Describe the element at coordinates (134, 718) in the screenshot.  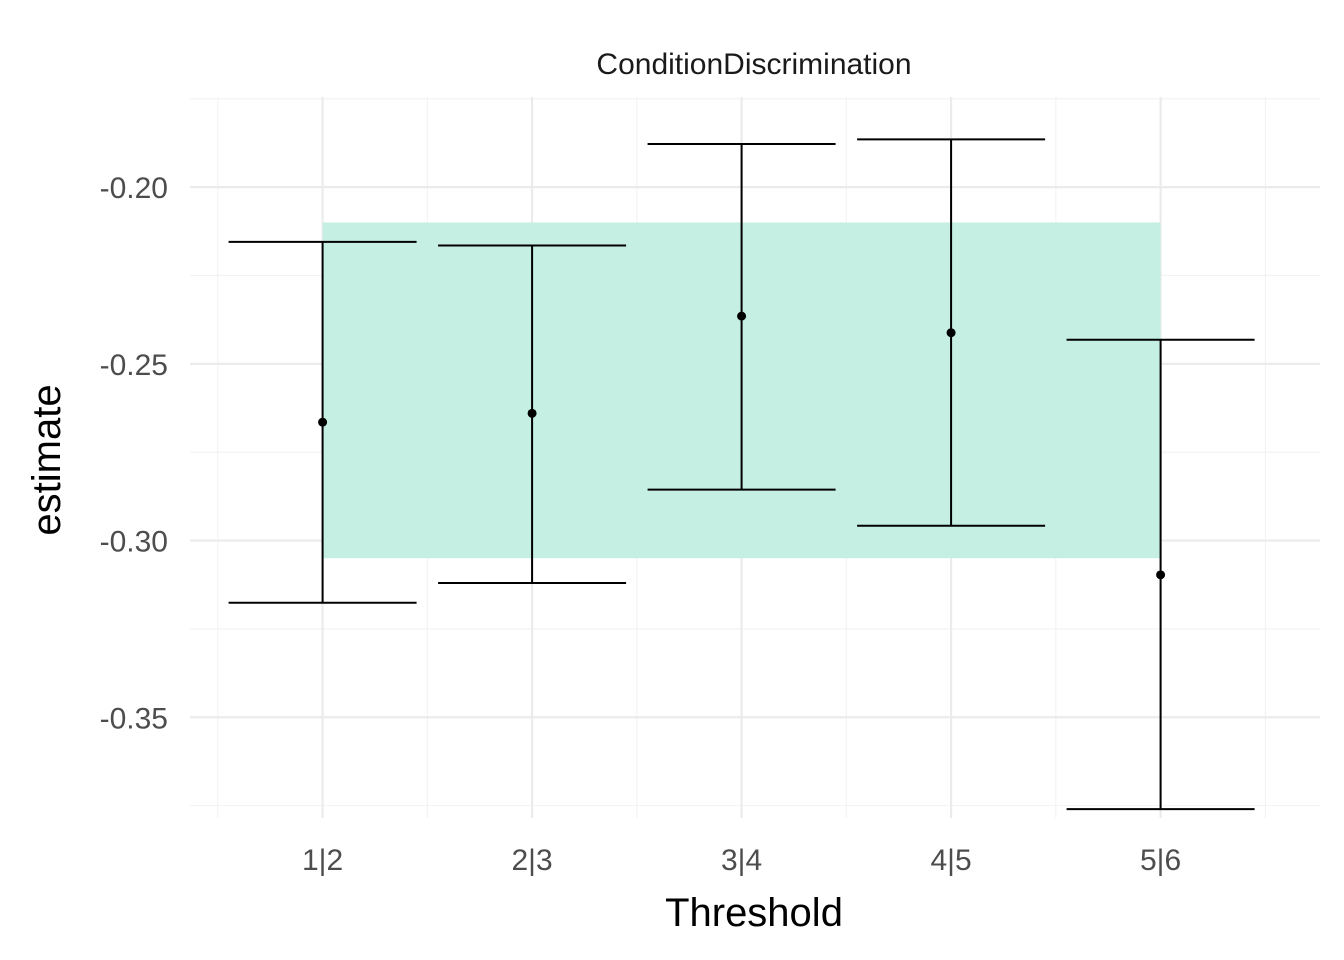
I see `y-tick-label: -0.35` at that location.